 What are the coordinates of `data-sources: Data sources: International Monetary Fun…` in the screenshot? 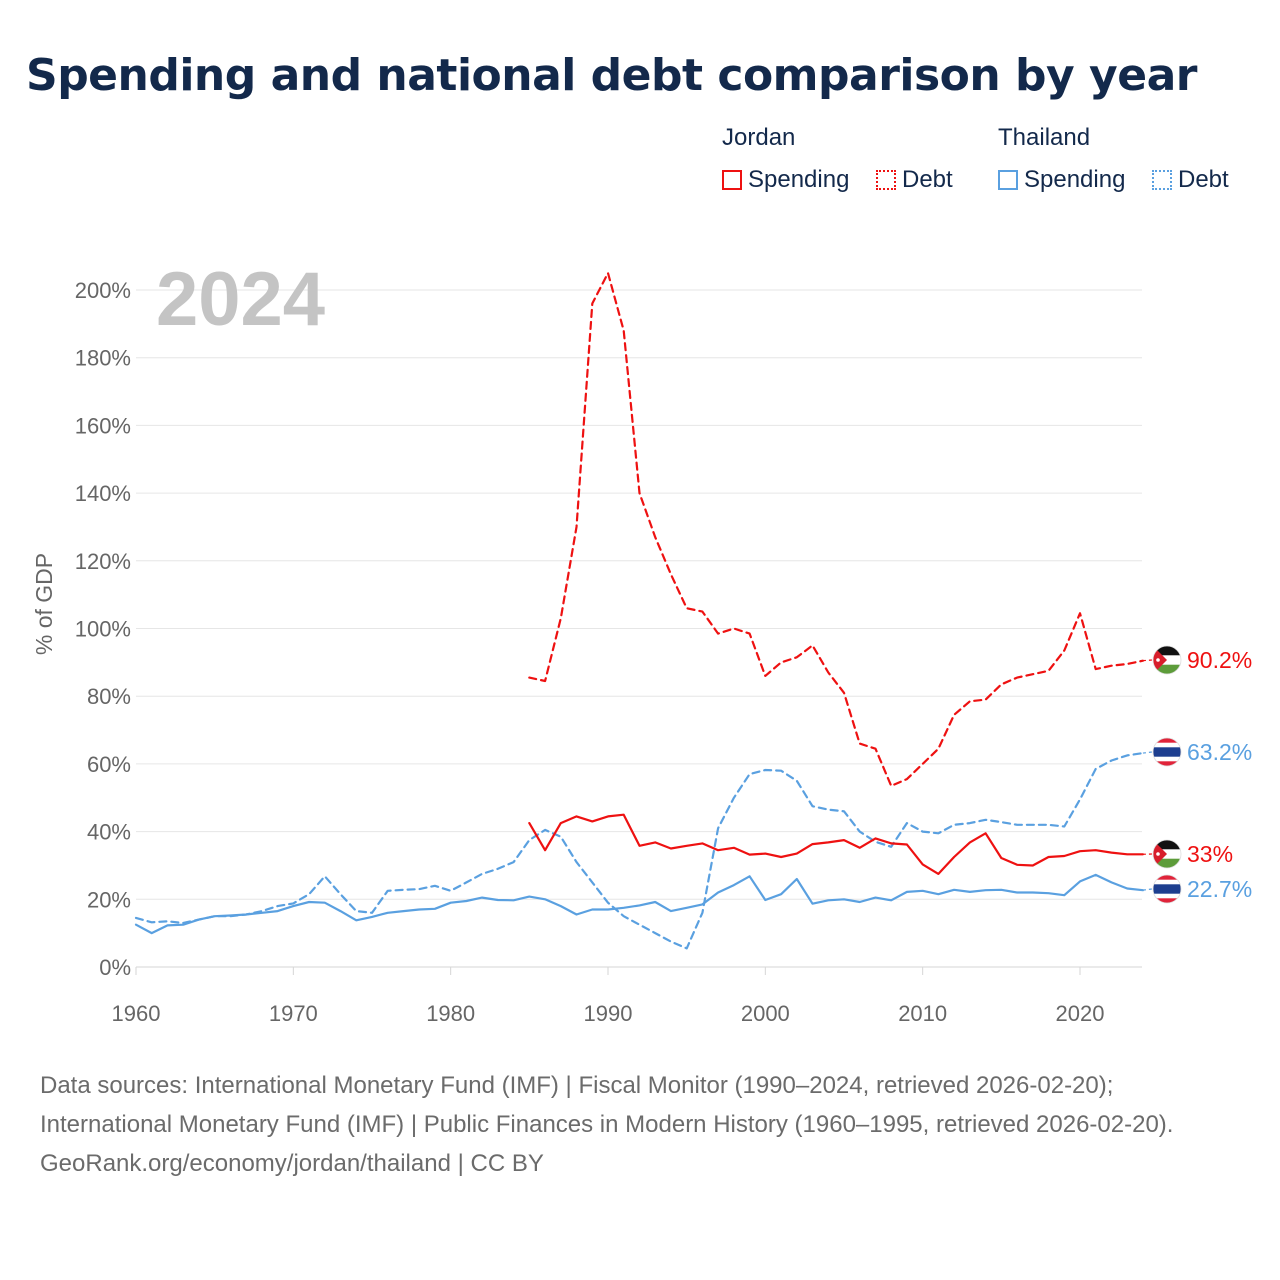 It's located at (607, 1105).